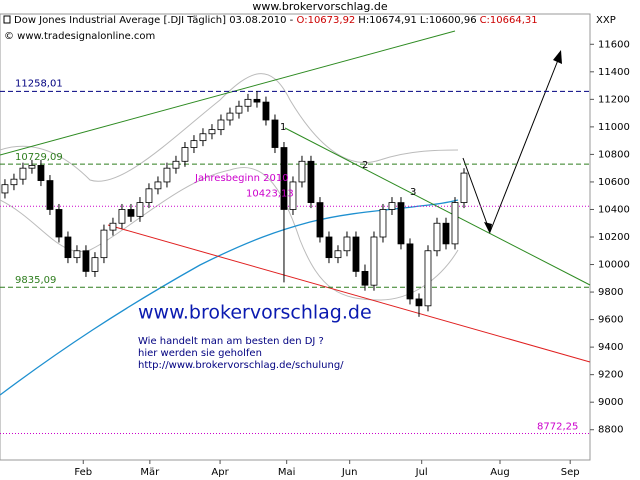  I want to click on y-tick-label: 11600, so click(614, 44).